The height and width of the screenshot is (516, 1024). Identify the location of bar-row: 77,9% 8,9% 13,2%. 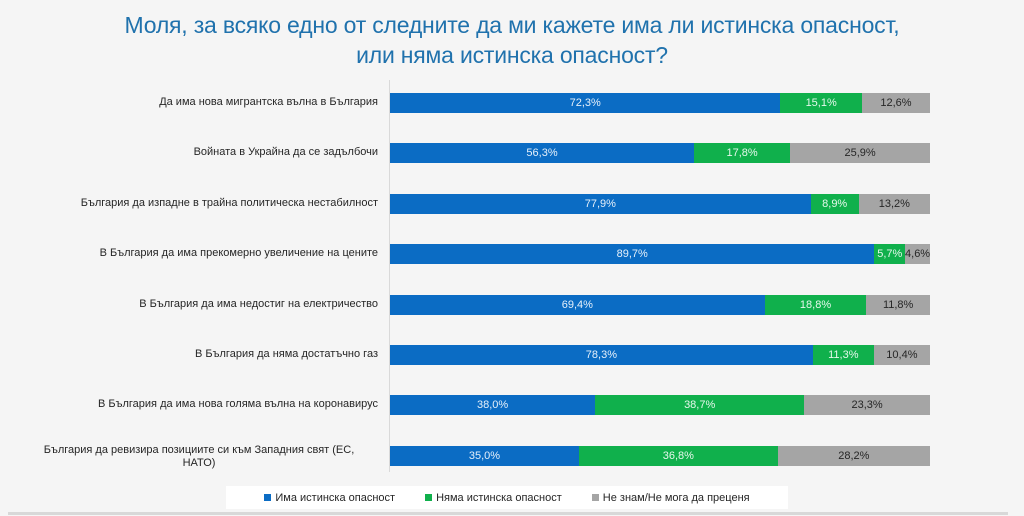
(660, 204).